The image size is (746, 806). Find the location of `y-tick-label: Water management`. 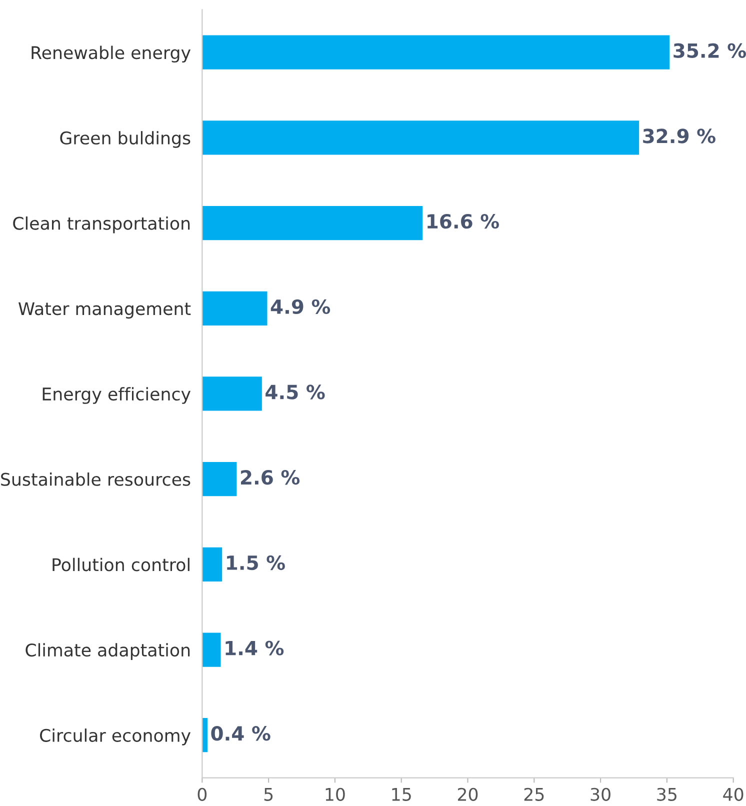

y-tick-label: Water management is located at coordinates (104, 310).